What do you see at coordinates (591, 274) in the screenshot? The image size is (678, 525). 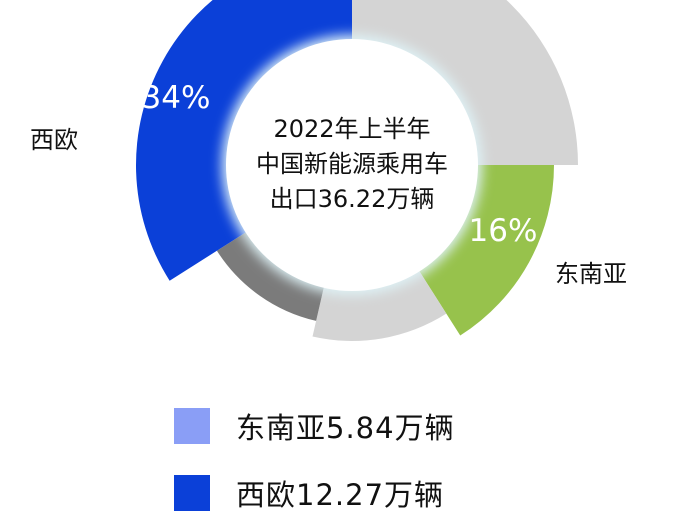 I see `slice-label-southeast-asia: 东南亚` at bounding box center [591, 274].